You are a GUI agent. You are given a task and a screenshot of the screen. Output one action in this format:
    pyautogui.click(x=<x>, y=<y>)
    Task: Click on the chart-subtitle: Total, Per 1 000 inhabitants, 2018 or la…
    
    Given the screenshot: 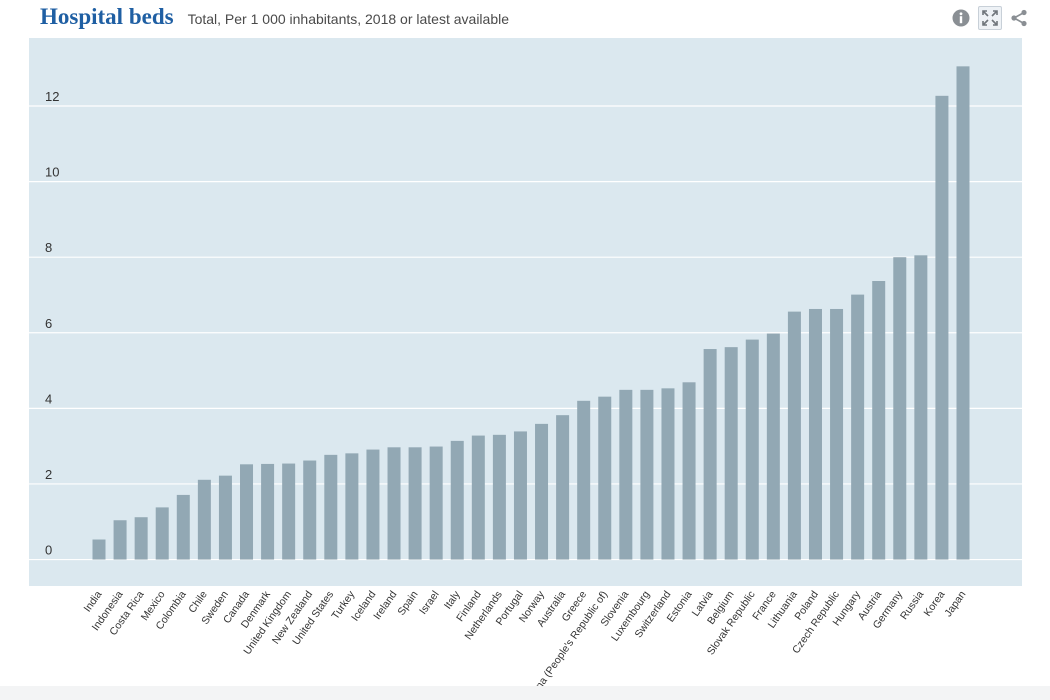 What is the action you would take?
    pyautogui.click(x=348, y=19)
    